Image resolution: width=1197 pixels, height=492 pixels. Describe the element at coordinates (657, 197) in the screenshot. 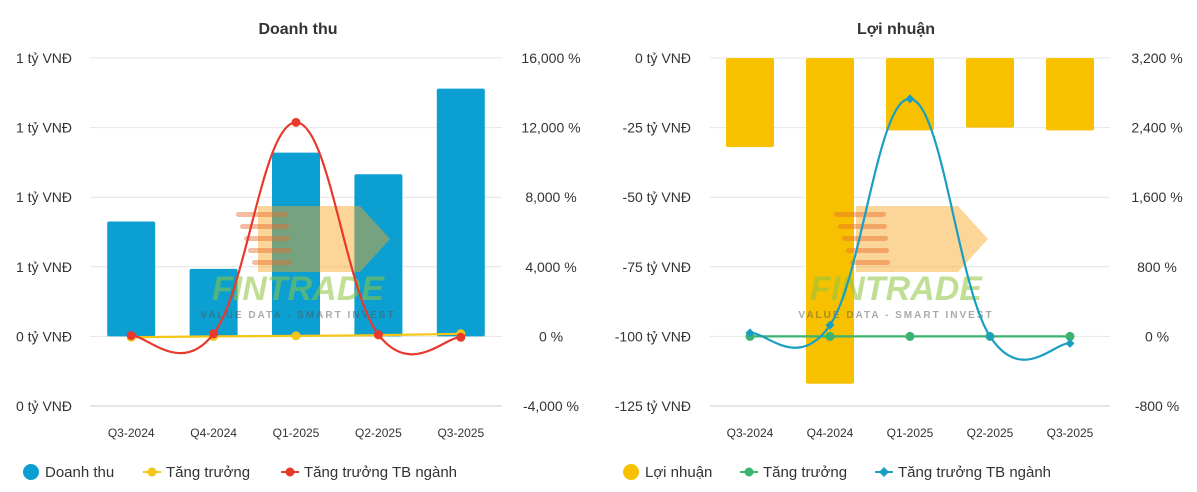

I see `y-axis-left-tick-label: -50 tỷ VNĐ` at that location.